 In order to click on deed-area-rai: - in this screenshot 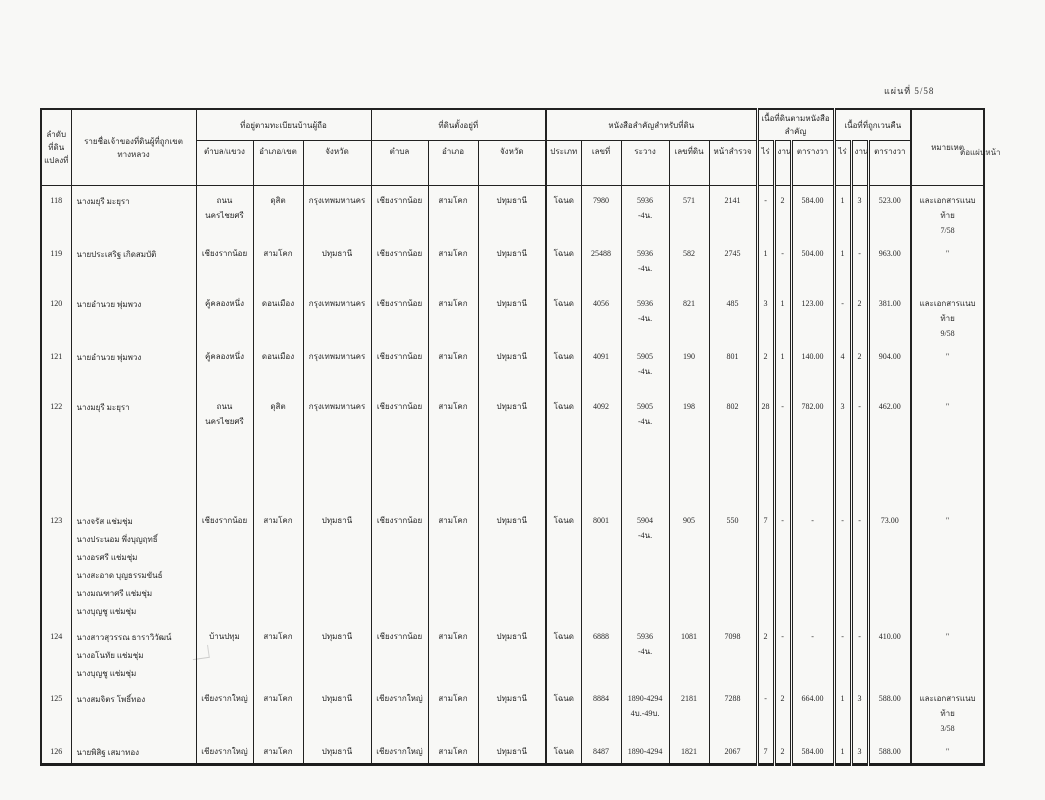, I will do `click(765, 212)`.